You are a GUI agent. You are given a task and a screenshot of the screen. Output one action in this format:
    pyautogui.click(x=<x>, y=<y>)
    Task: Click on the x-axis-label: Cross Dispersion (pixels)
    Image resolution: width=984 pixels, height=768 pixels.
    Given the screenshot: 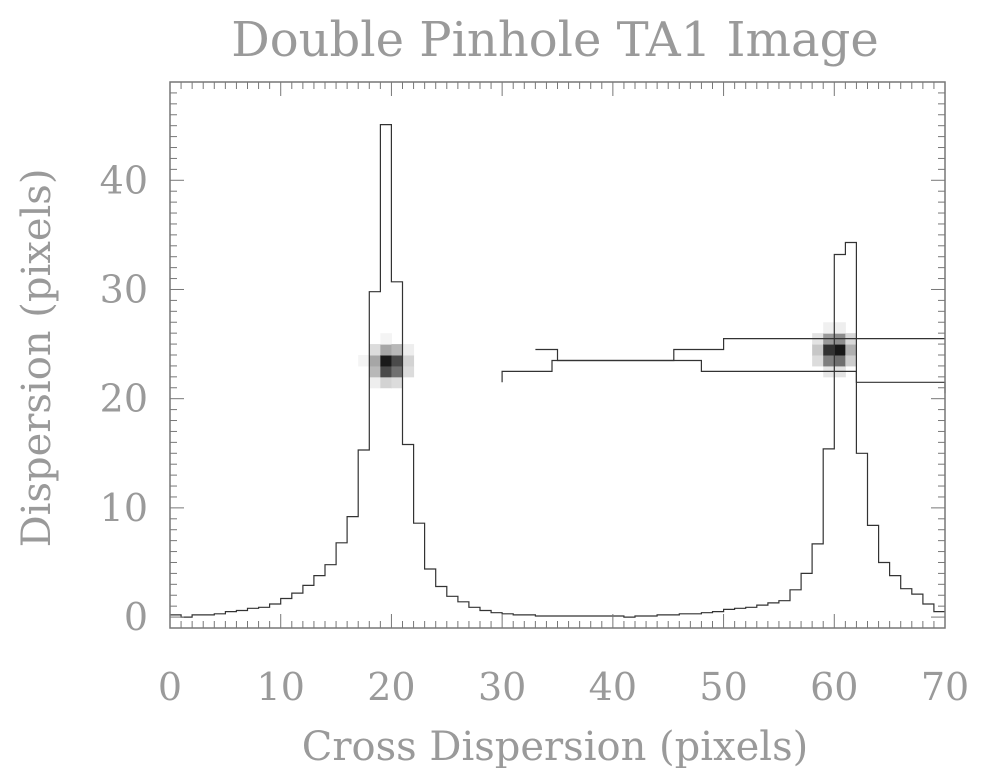 What is the action you would take?
    pyautogui.click(x=555, y=746)
    